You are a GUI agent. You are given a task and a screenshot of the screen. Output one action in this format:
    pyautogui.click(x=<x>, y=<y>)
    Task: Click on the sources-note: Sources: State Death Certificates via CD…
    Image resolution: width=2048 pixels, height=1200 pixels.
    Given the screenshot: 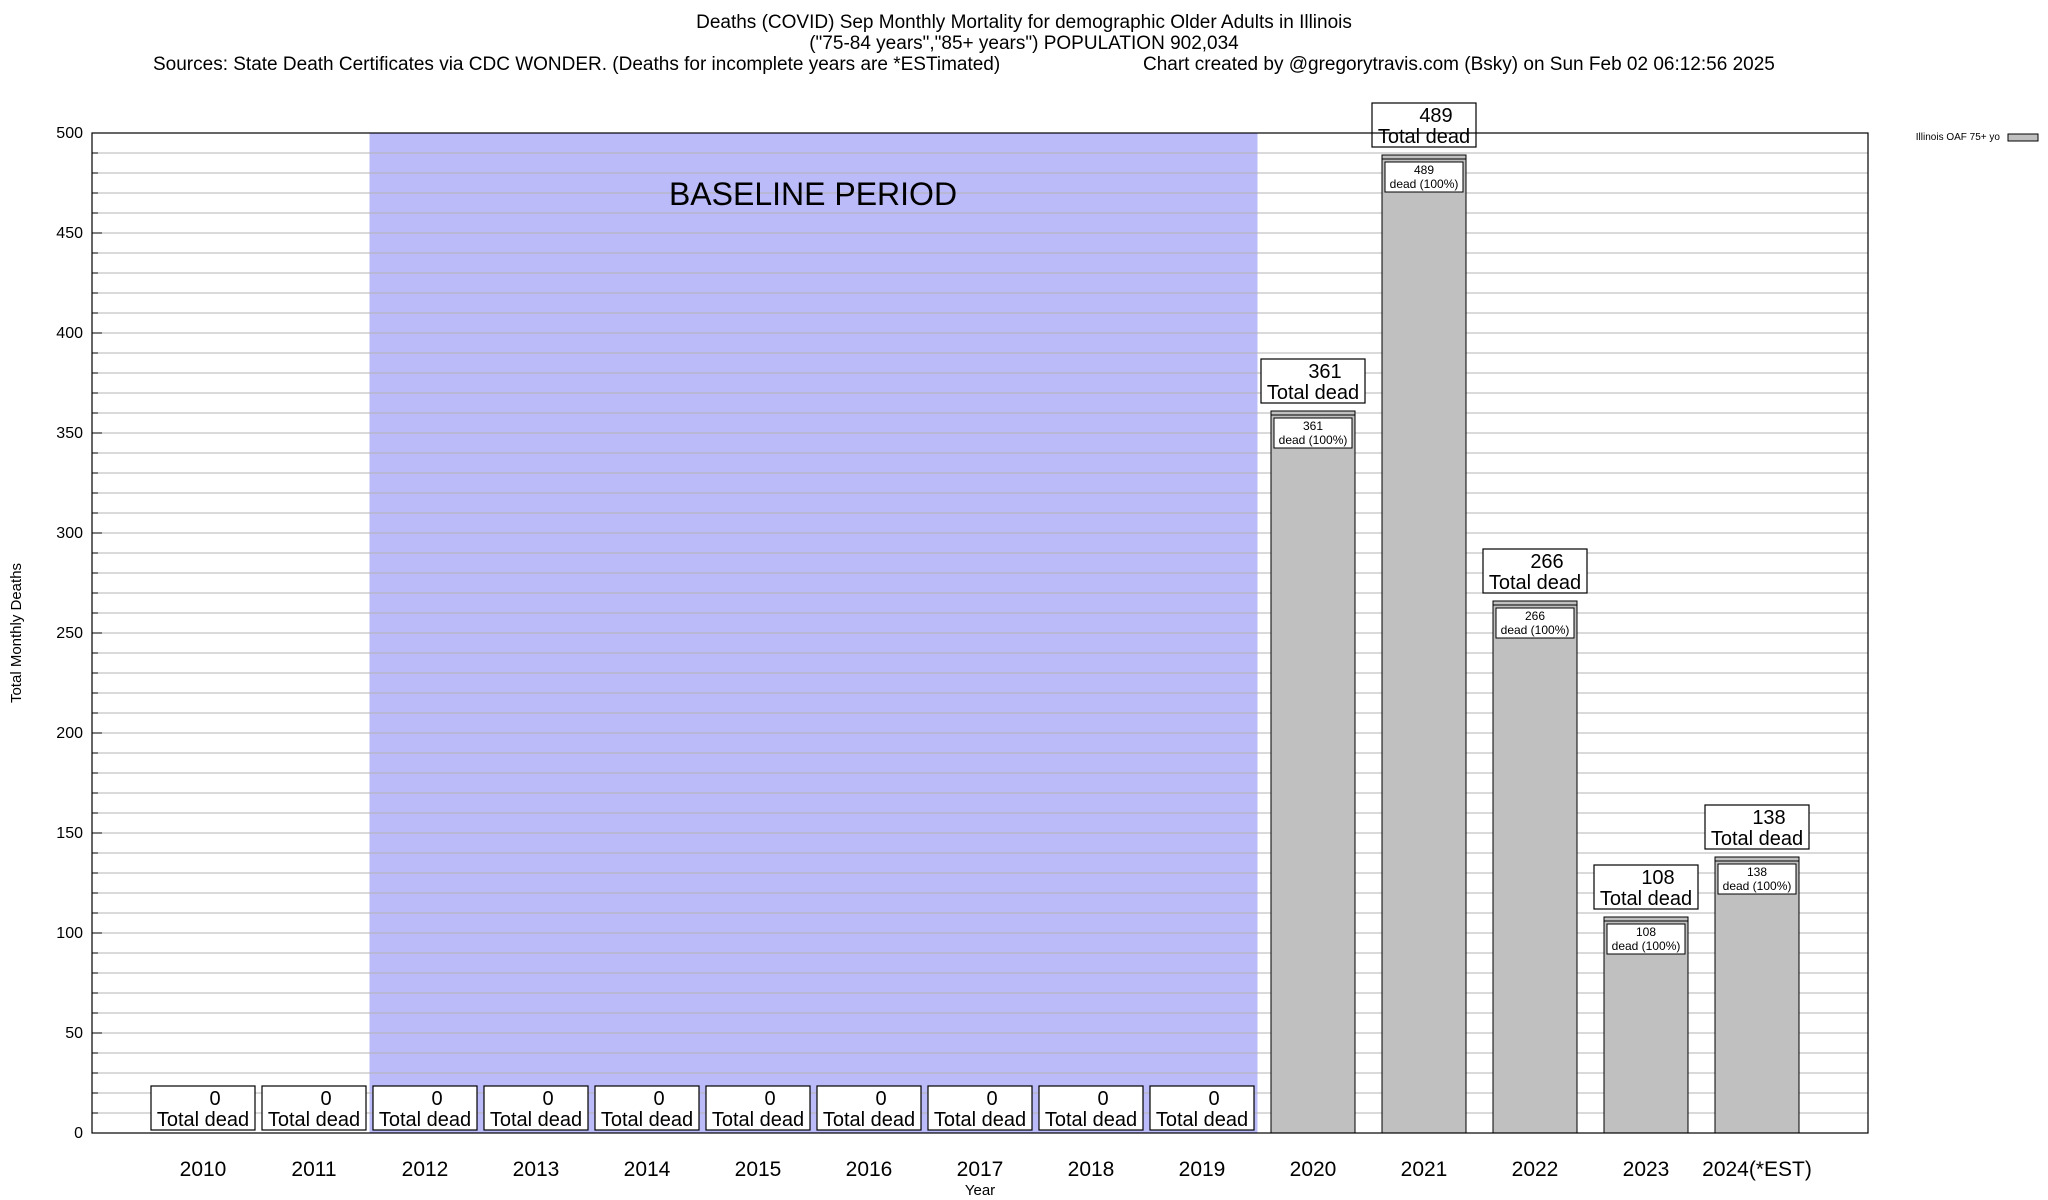 What is the action you would take?
    pyautogui.click(x=577, y=64)
    